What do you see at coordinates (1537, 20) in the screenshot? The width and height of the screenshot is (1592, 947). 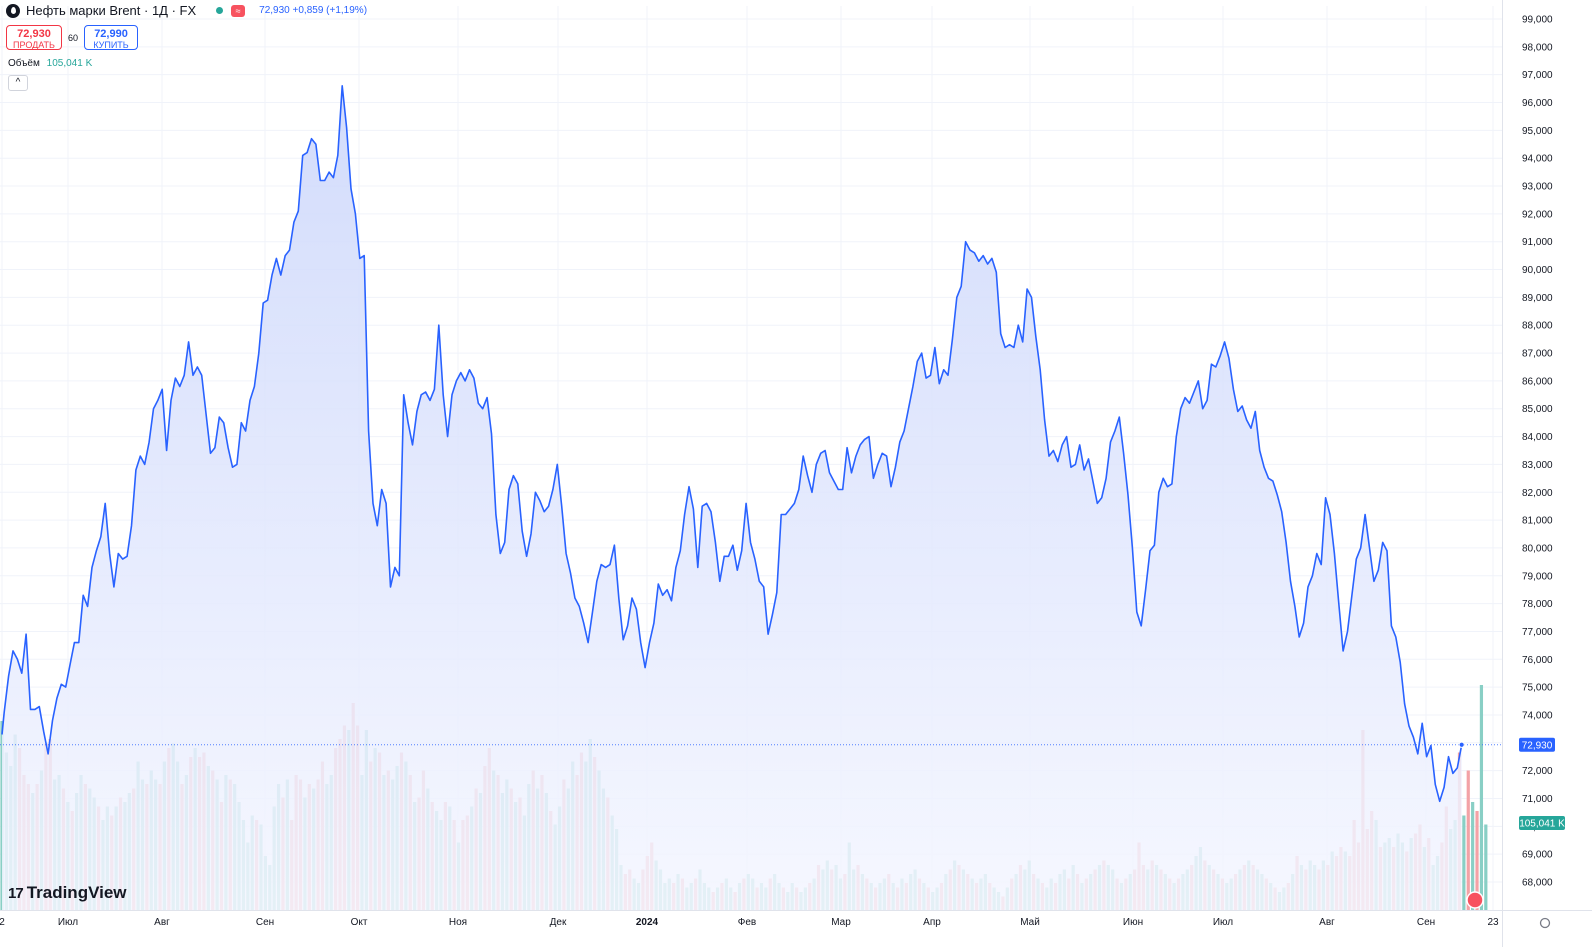 I see `y-tick-label: 99,000` at bounding box center [1537, 20].